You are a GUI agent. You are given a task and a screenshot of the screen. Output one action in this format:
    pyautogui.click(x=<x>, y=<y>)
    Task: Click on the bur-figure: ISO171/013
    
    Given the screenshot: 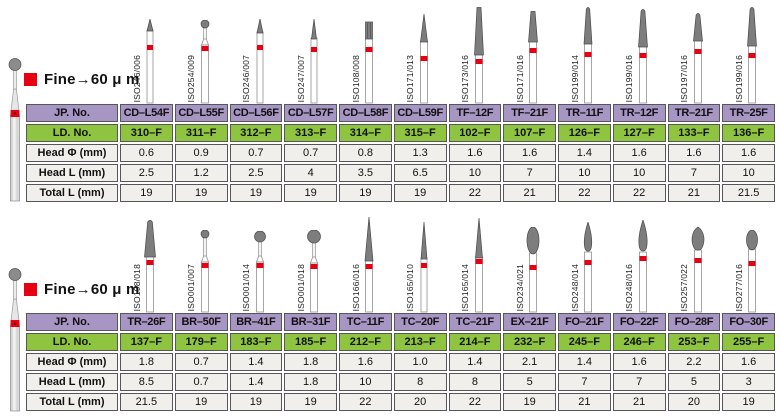 What is the action you would take?
    pyautogui.click(x=419, y=54)
    